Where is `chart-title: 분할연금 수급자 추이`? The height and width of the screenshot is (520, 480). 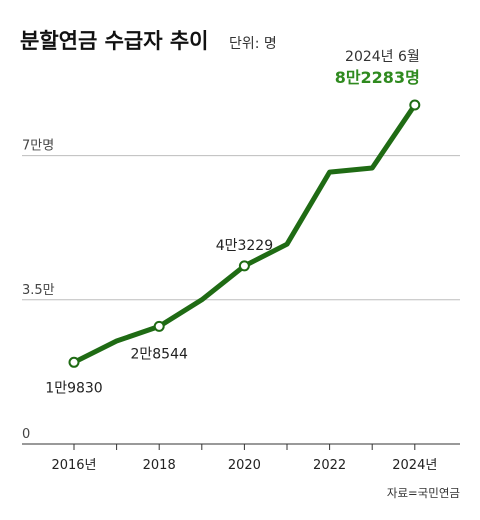
chart-title: 분할연금 수급자 추이 is located at coordinates (114, 41).